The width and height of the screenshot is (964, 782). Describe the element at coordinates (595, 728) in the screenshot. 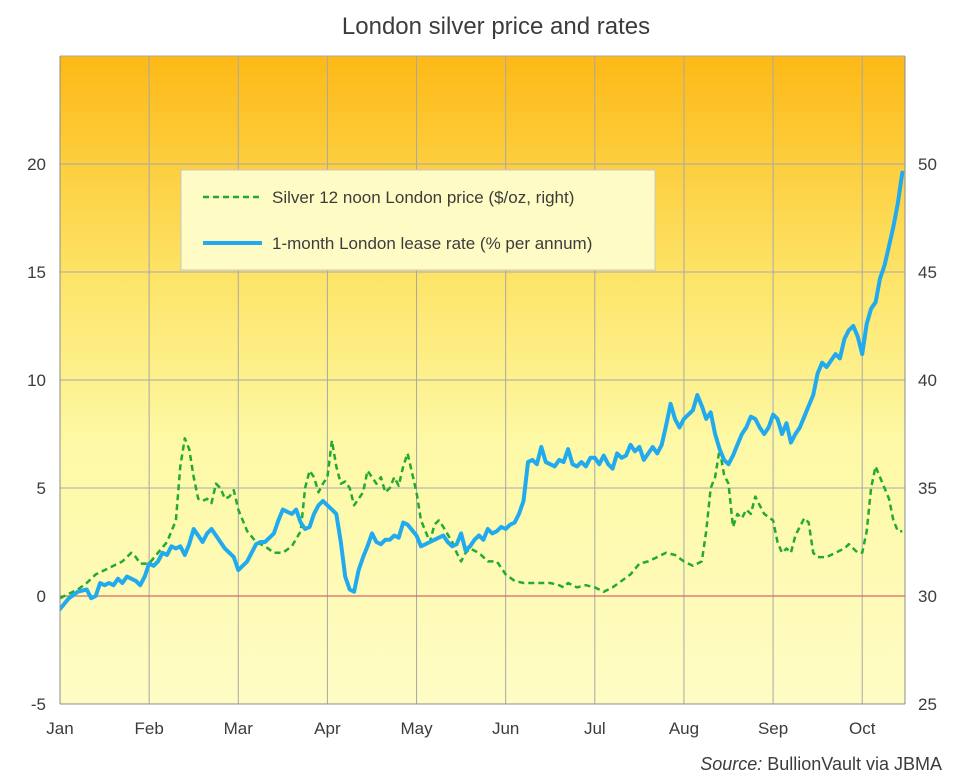

I see `x-tick-label: Jul` at that location.